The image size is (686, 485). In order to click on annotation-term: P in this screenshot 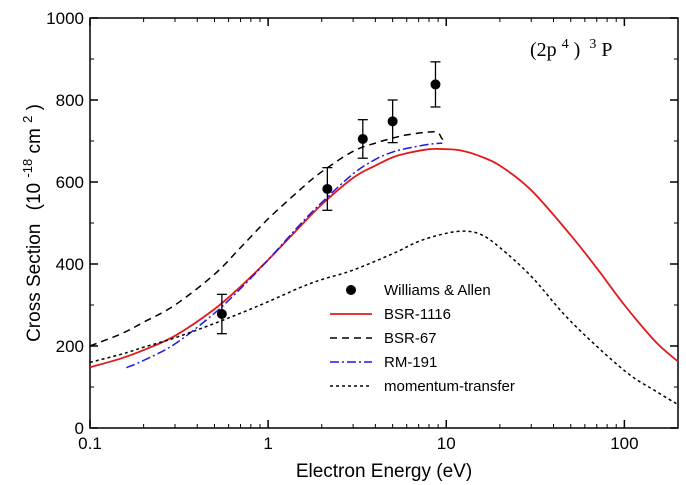, I will do `click(606, 50)`.